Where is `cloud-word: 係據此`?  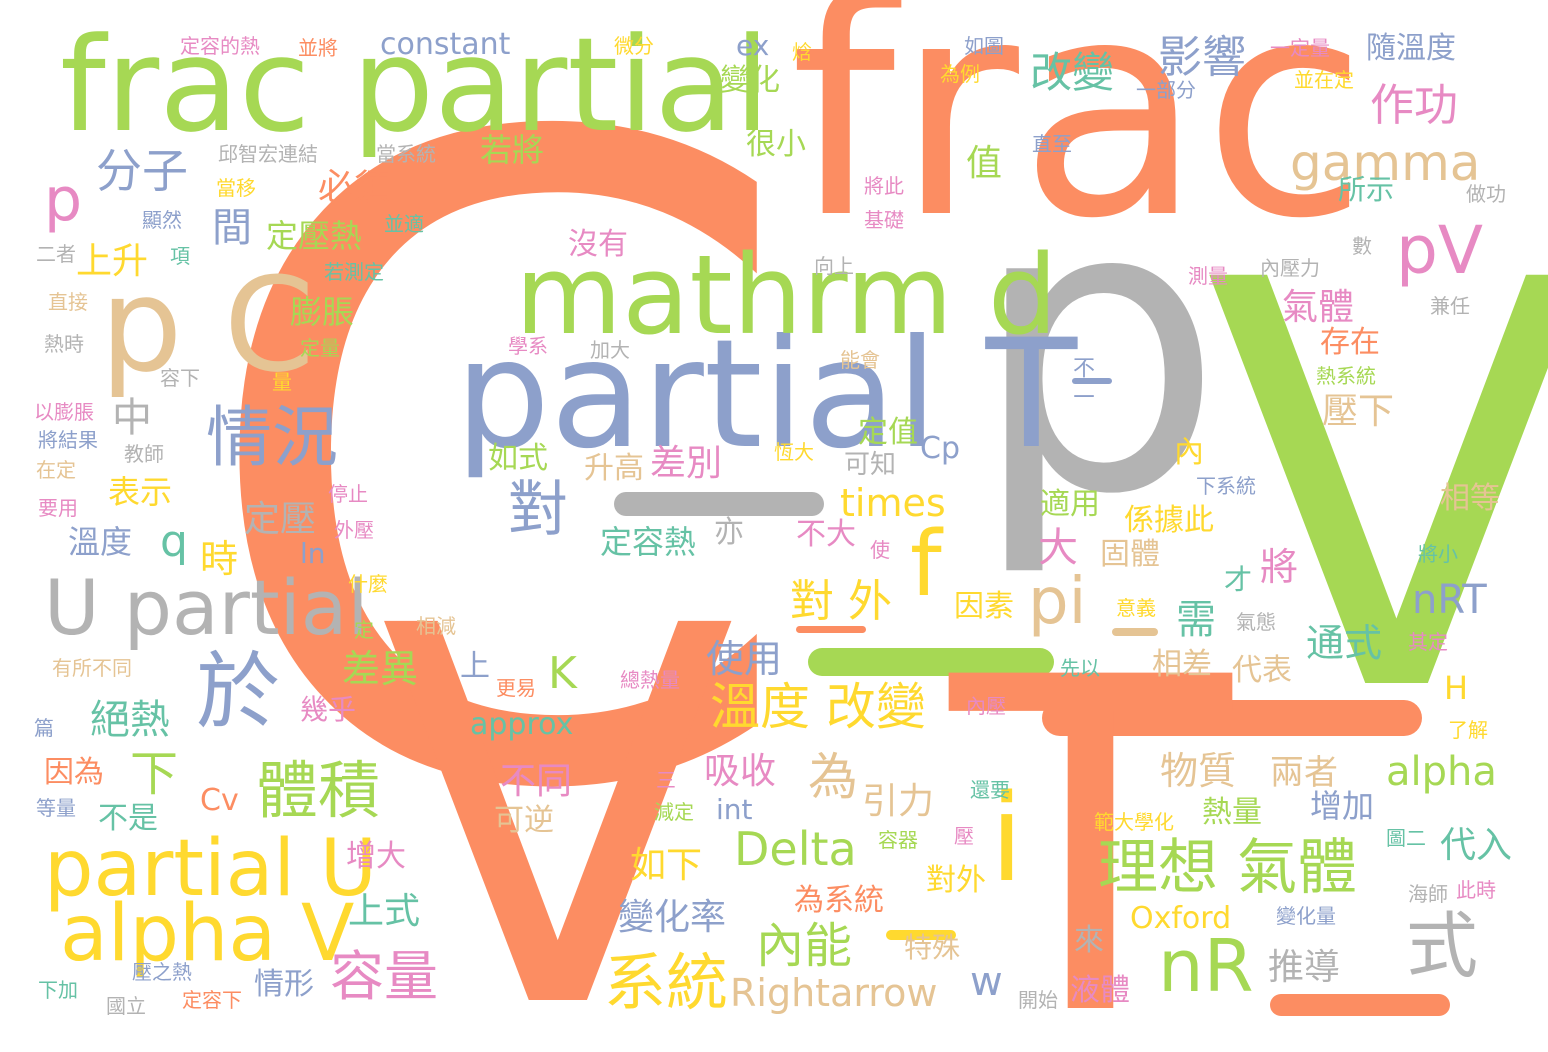 cloud-word: 係據此 is located at coordinates (1169, 520).